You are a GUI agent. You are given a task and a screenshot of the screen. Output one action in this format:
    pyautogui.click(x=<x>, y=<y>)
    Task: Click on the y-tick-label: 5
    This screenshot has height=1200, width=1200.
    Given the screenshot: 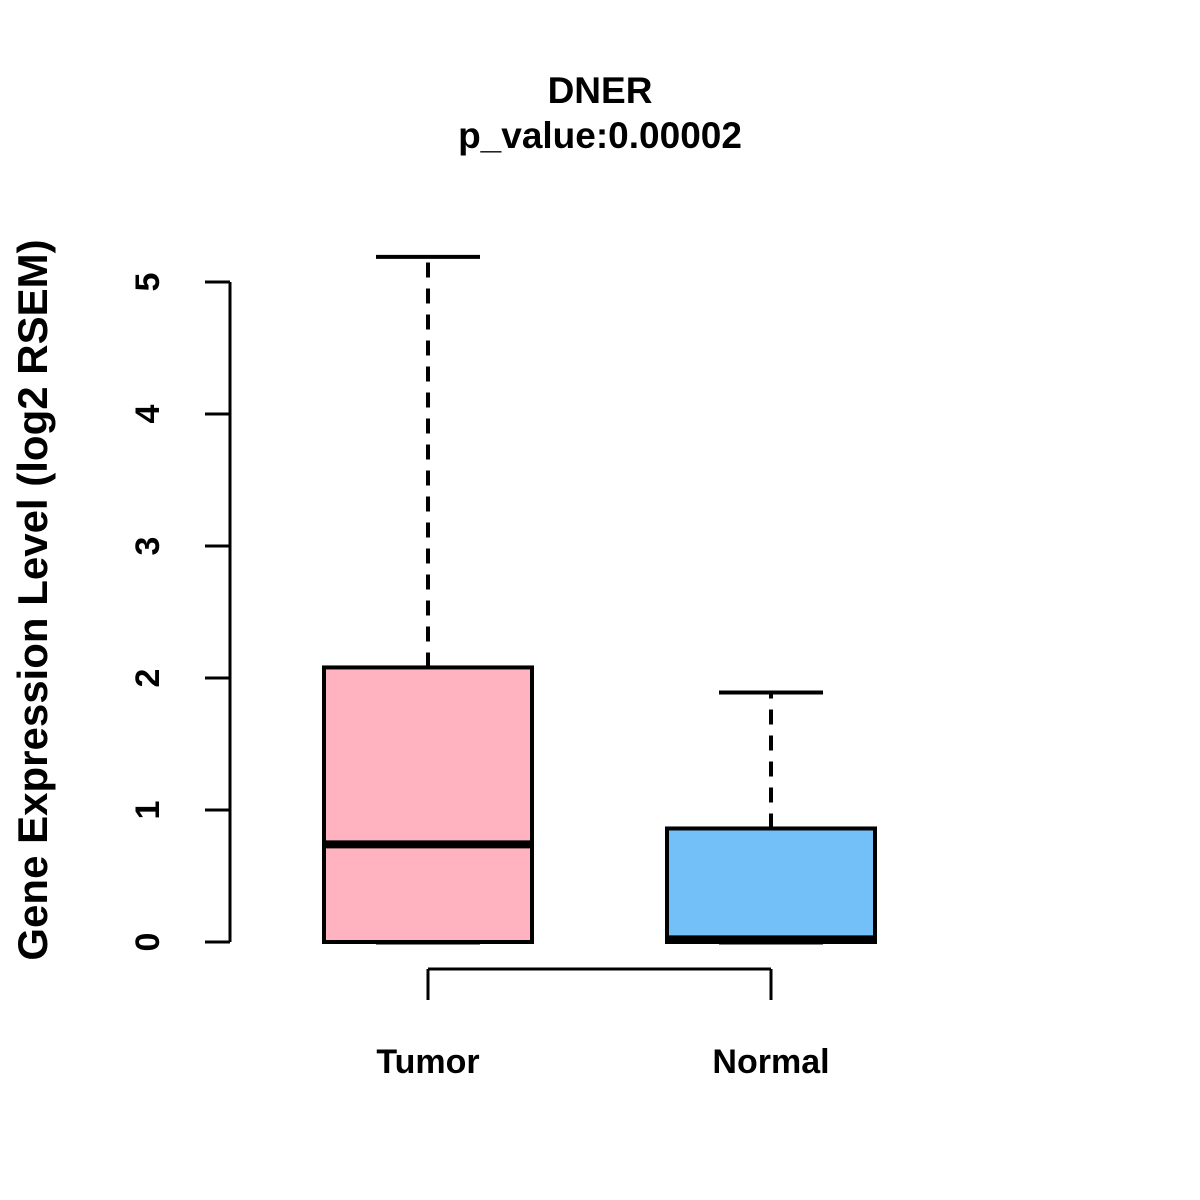 What is the action you would take?
    pyautogui.click(x=148, y=282)
    